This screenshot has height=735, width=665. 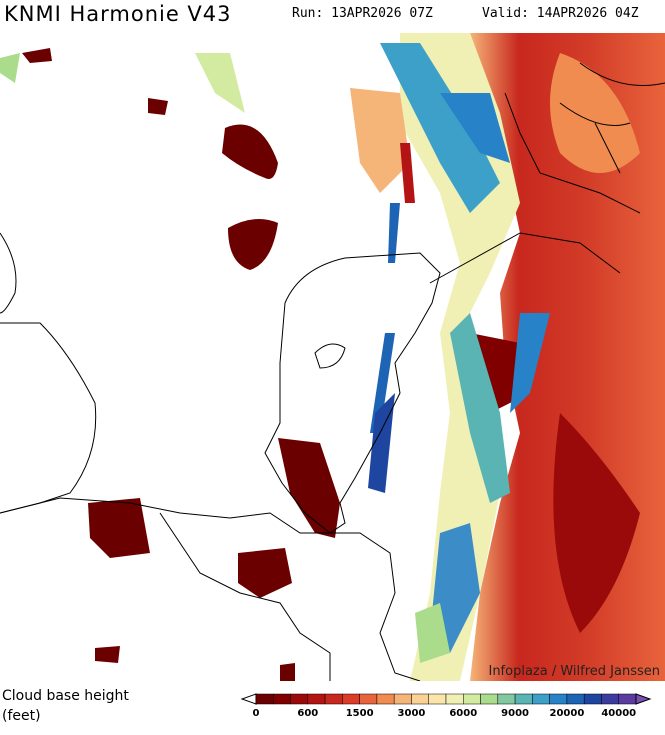 What do you see at coordinates (118, 14) in the screenshot?
I see `title: KNMI Harmonie V43` at bounding box center [118, 14].